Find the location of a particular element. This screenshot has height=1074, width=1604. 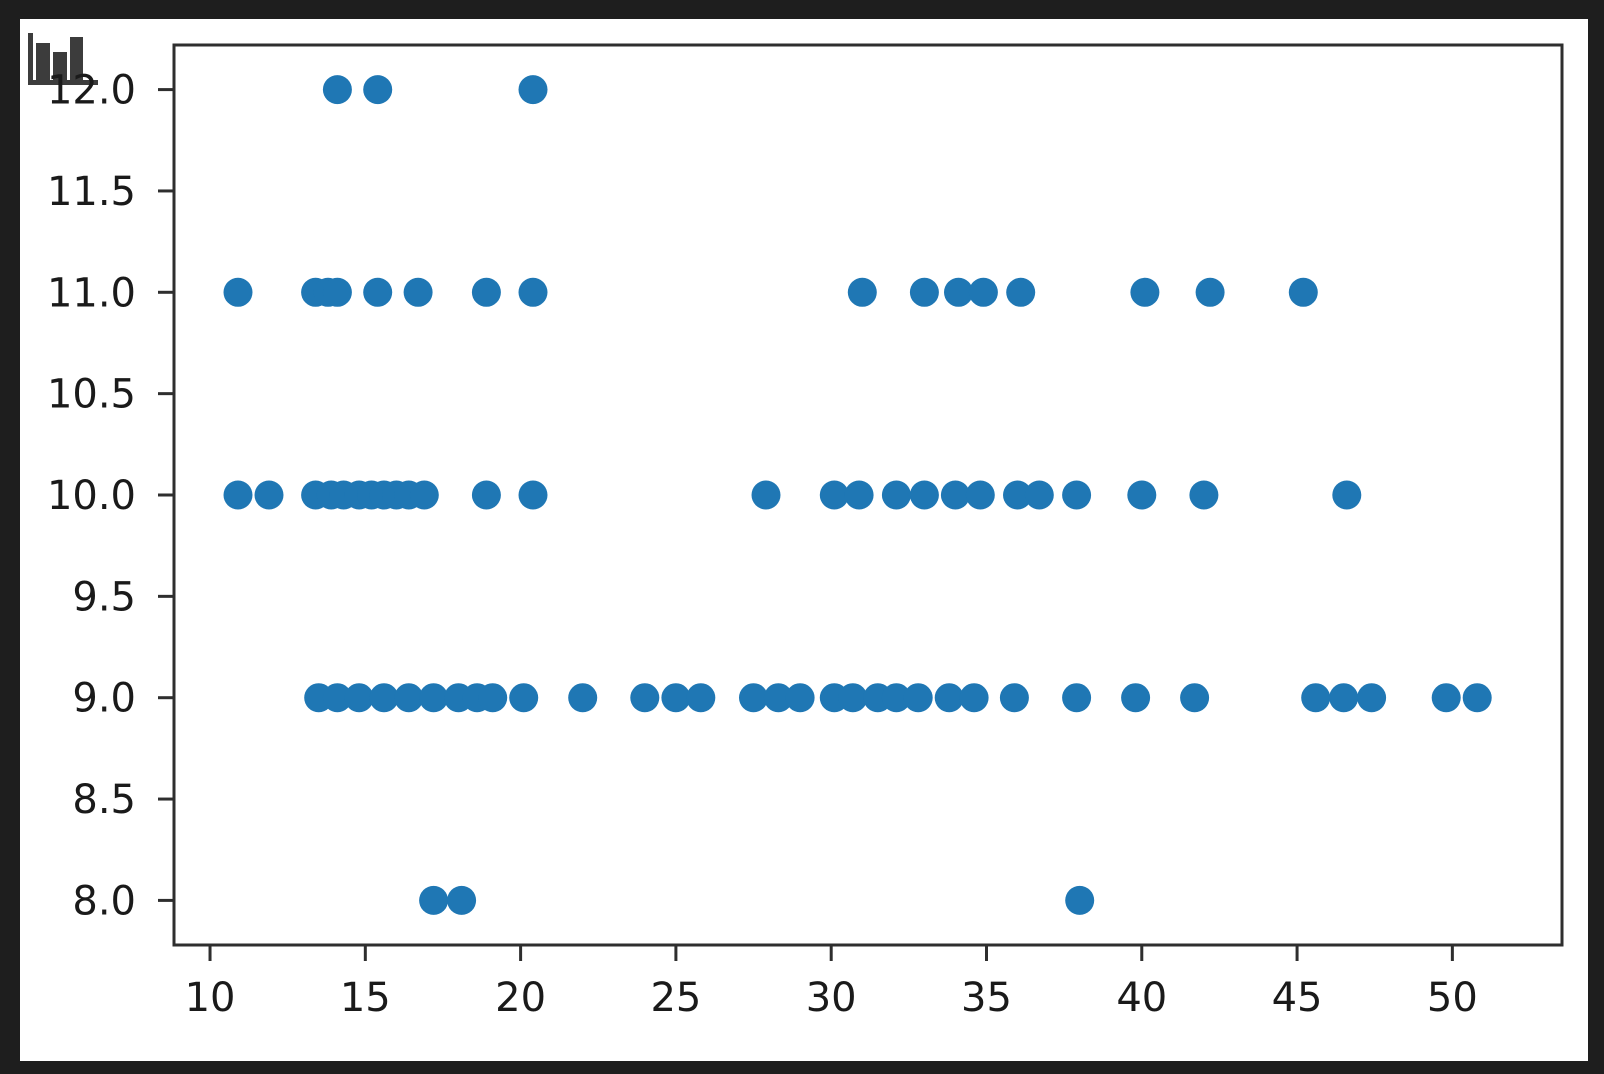

x-tick-label: 10 is located at coordinates (210, 998).